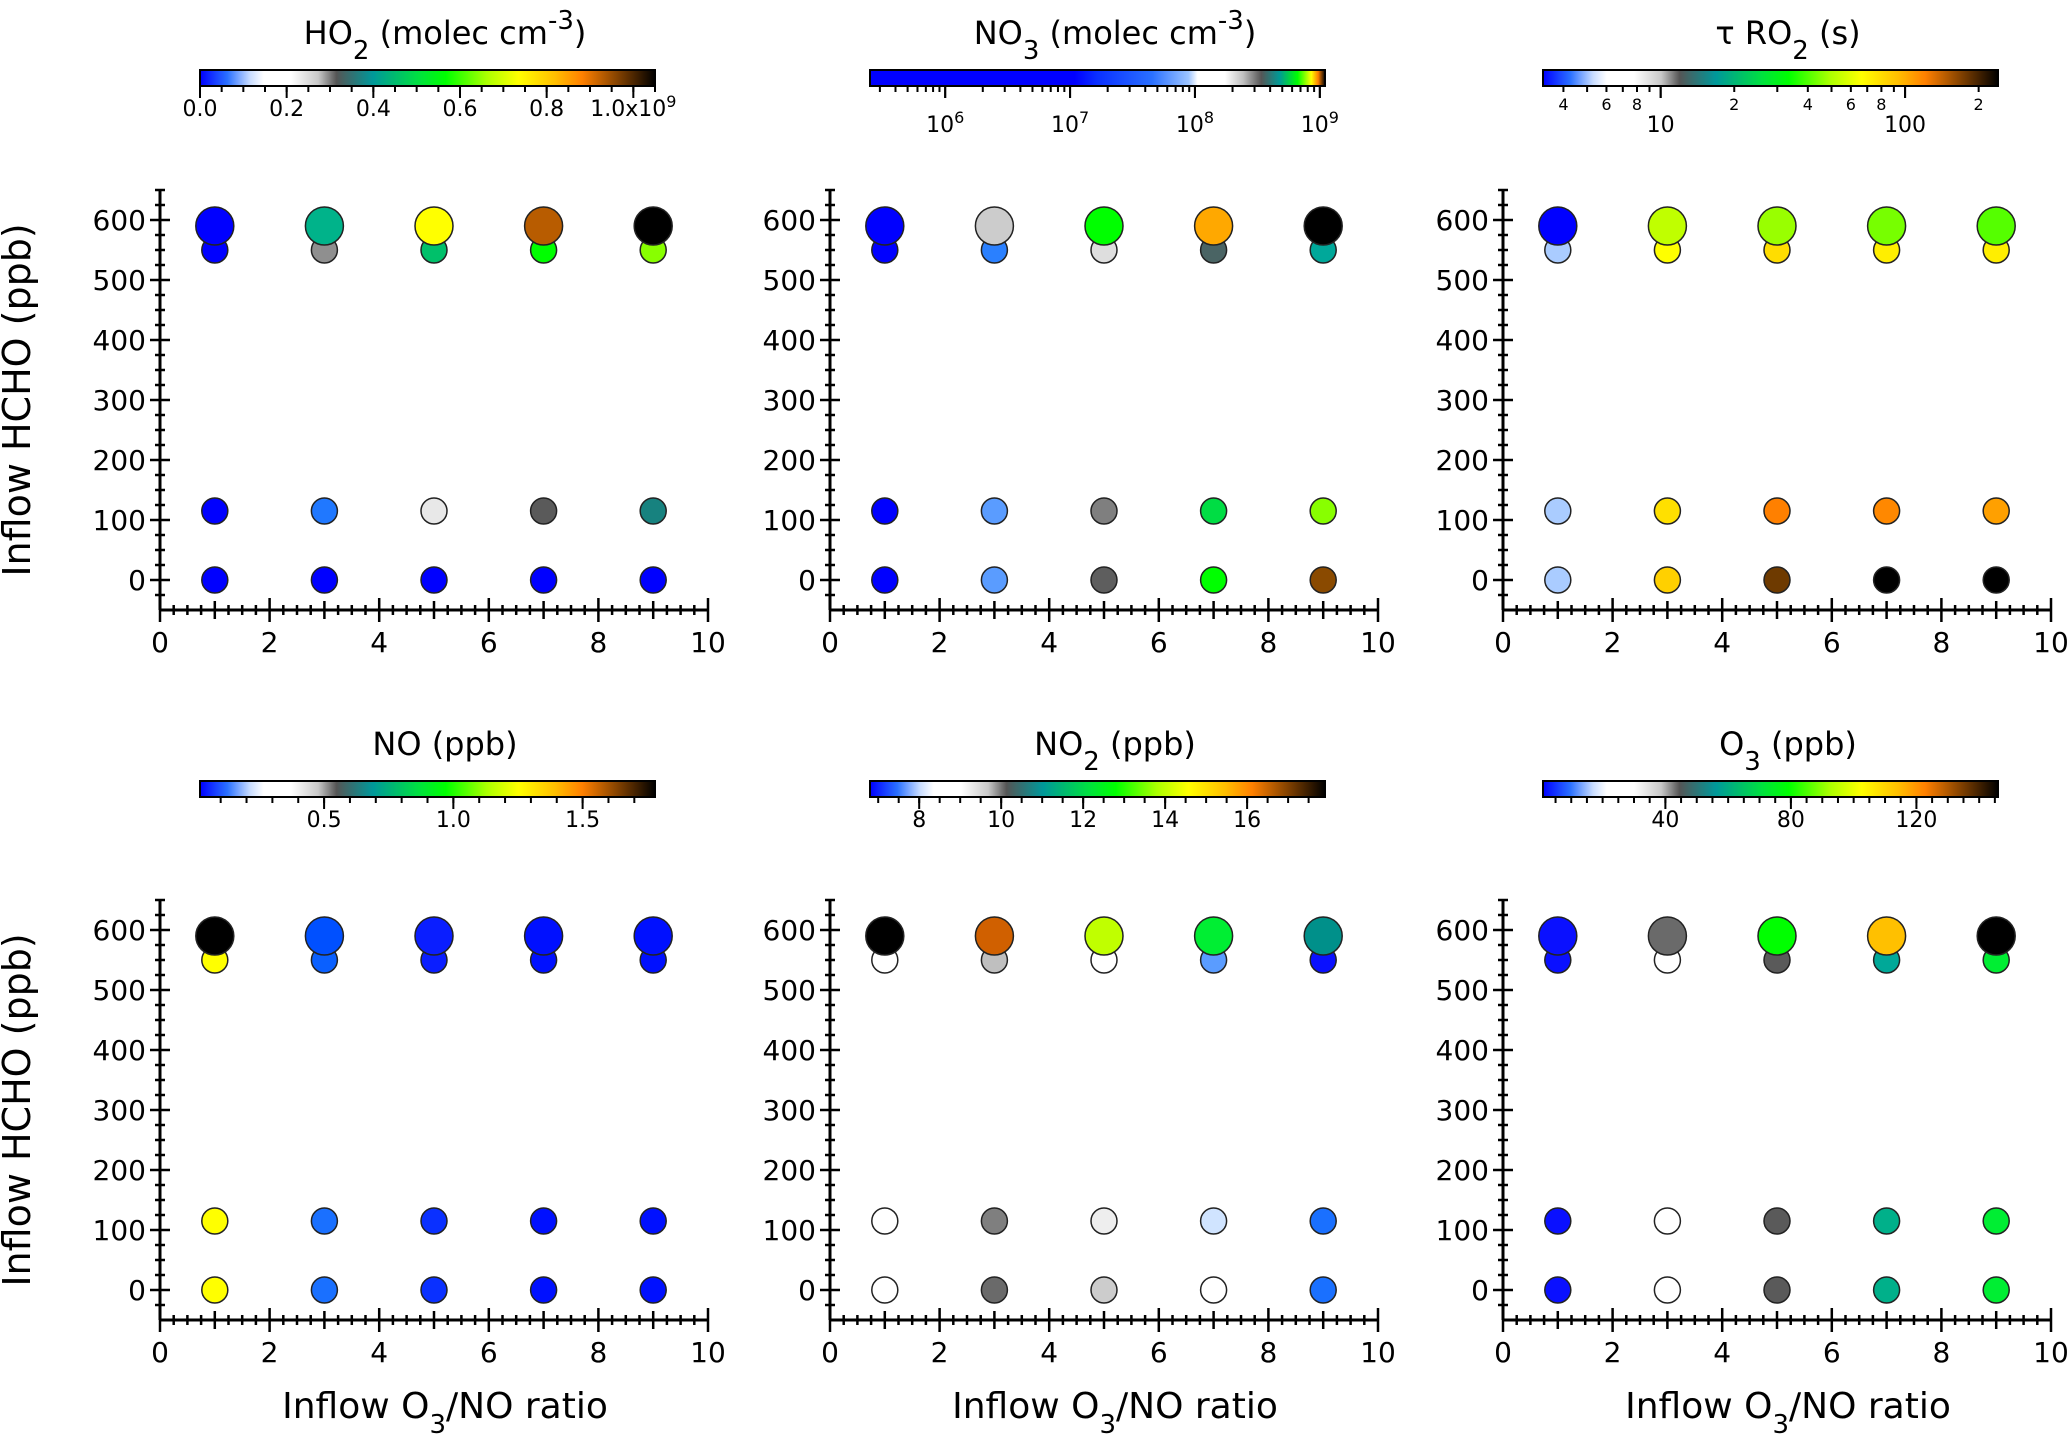 Image resolution: width=2067 pixels, height=1440 pixels. I want to click on colorbar-tick-label: 100, so click(1905, 125).